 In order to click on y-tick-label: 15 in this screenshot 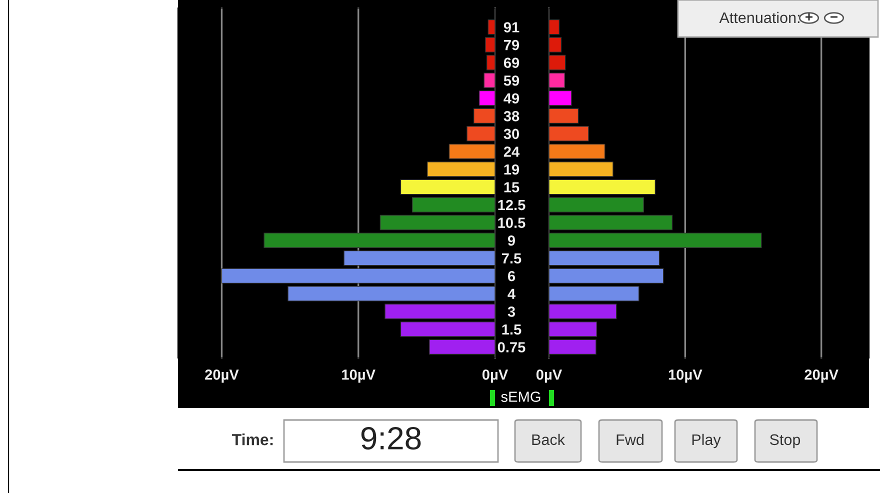, I will do `click(512, 187)`.